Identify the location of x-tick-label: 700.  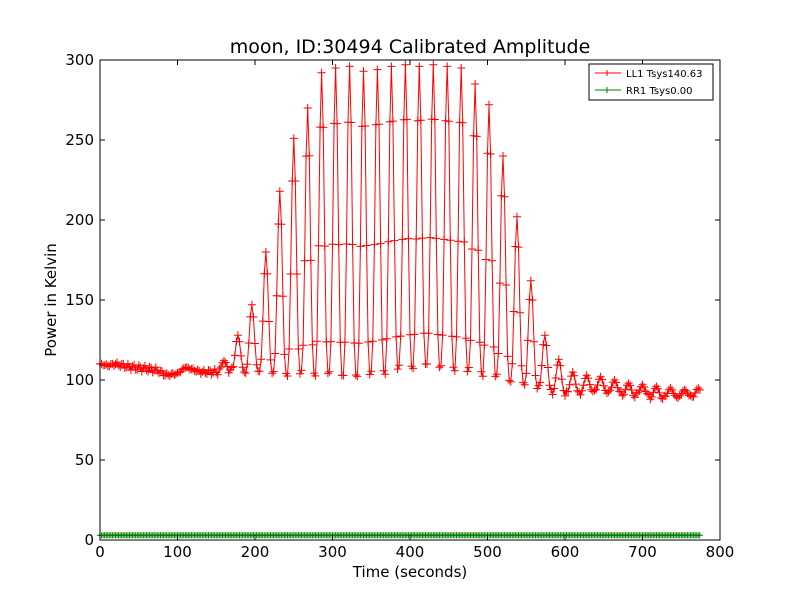
(642, 552).